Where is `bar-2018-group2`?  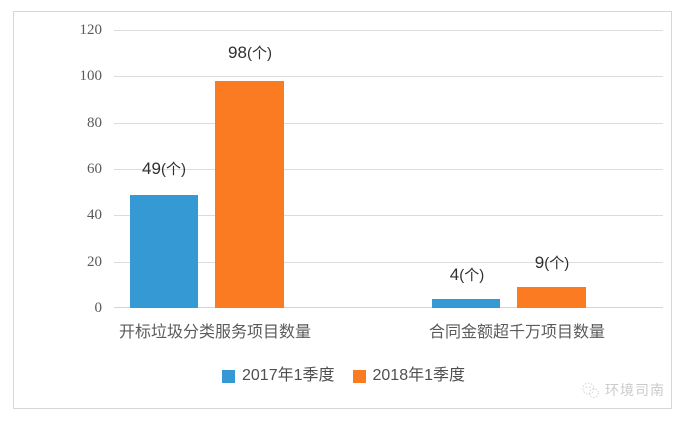
bar-2018-group2 is located at coordinates (551, 297).